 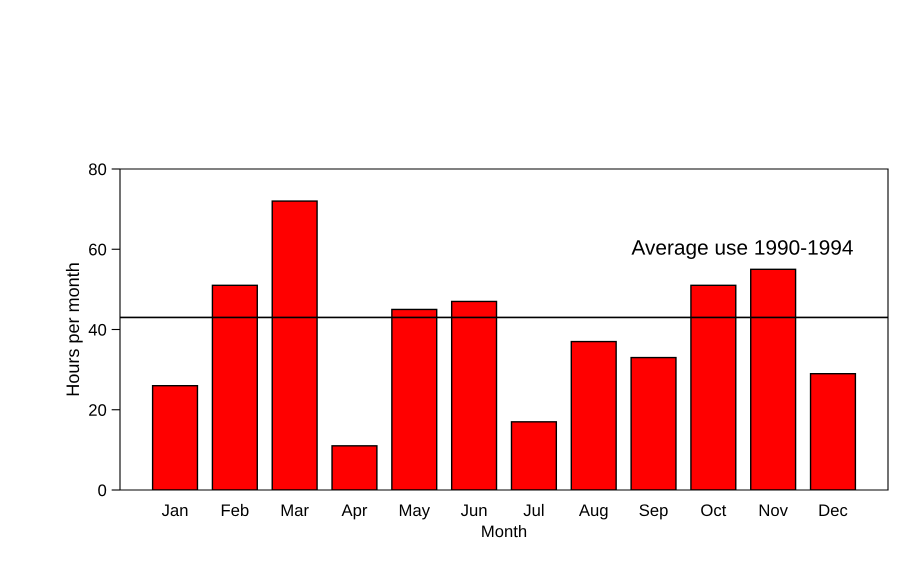 What do you see at coordinates (74, 329) in the screenshot?
I see `y-axis-title: Hours per month` at bounding box center [74, 329].